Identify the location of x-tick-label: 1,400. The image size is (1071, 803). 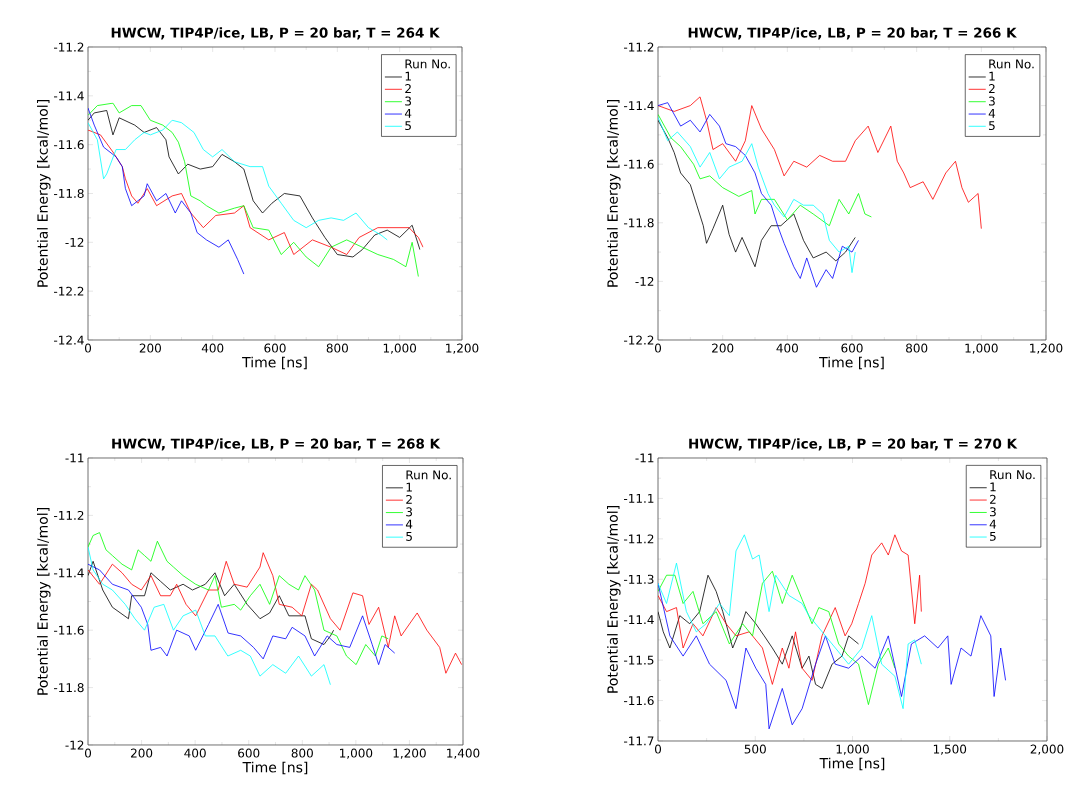
(463, 753).